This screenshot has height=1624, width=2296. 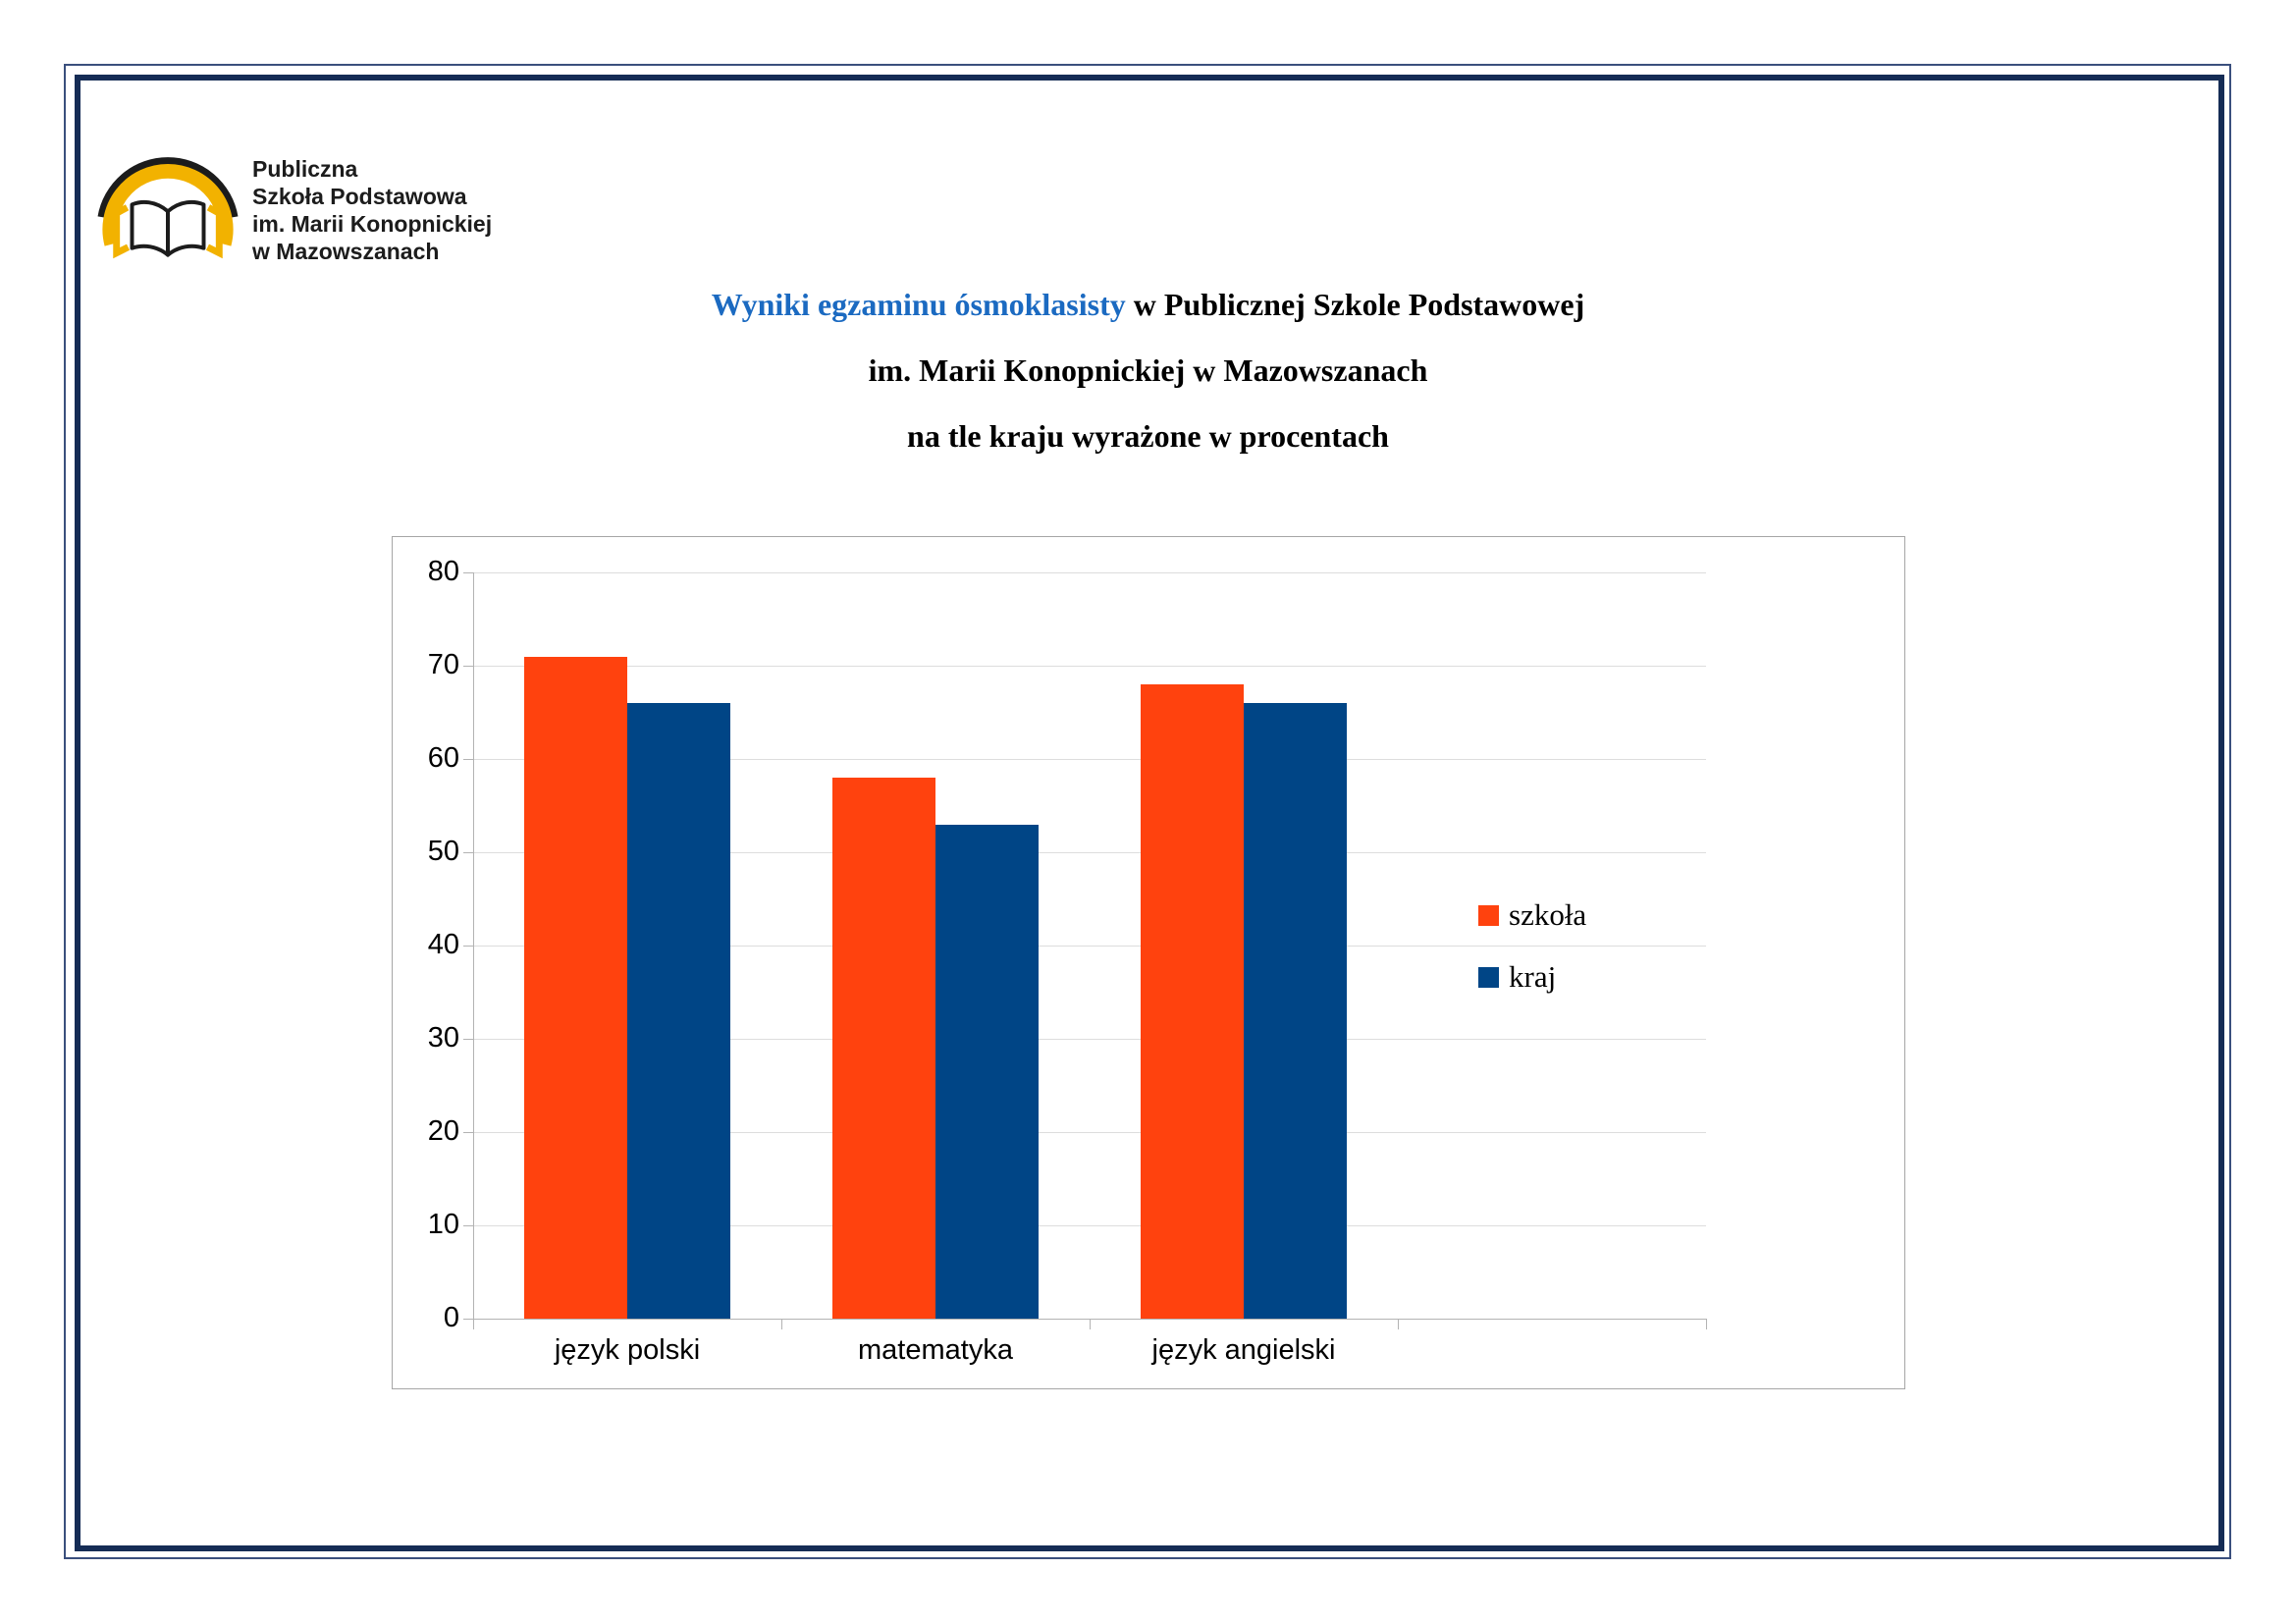 I want to click on bar-szkoła-matematyka, so click(x=883, y=1048).